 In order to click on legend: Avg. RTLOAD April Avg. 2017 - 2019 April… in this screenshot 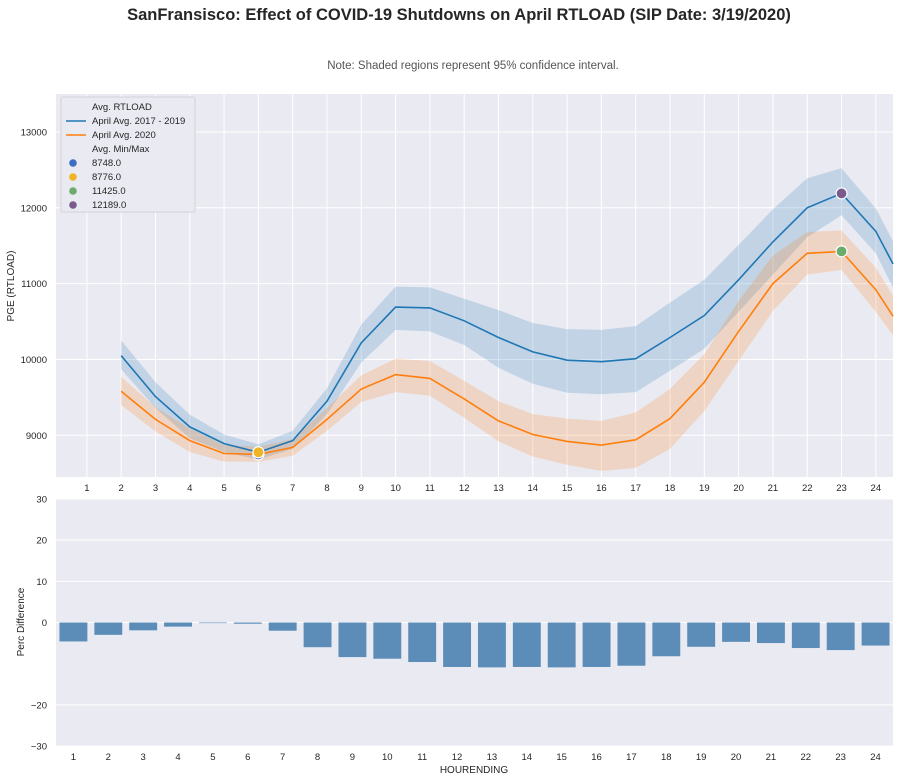, I will do `click(128, 154)`.